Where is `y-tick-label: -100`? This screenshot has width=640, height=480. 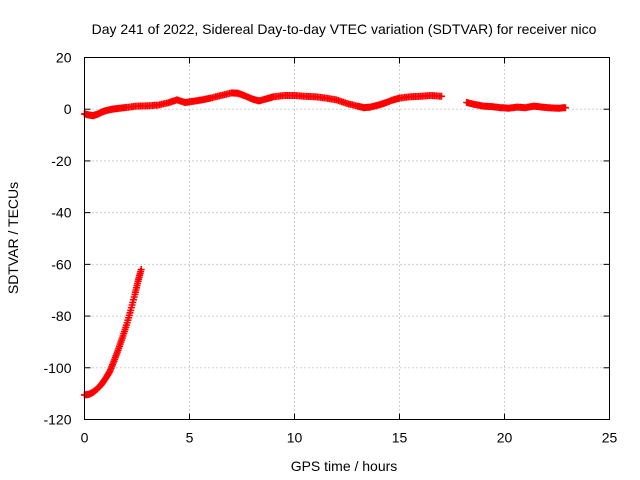
y-tick-label: -100 is located at coordinates (57, 368).